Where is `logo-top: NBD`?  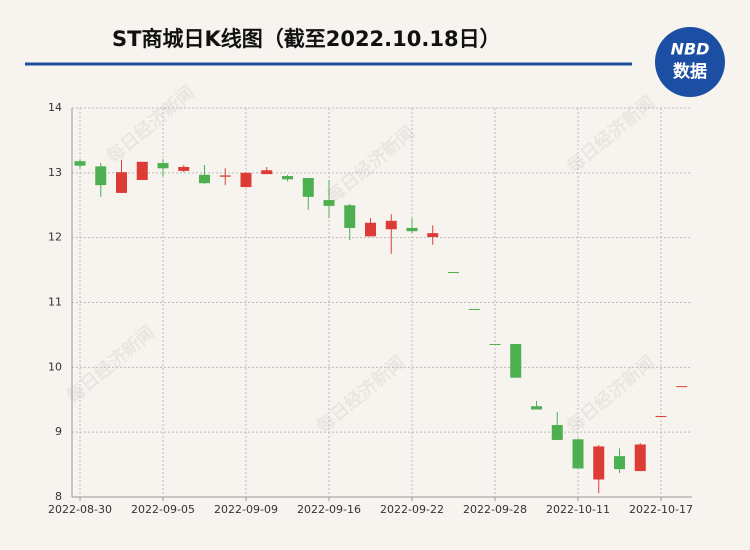
logo-top: NBD is located at coordinates (690, 49).